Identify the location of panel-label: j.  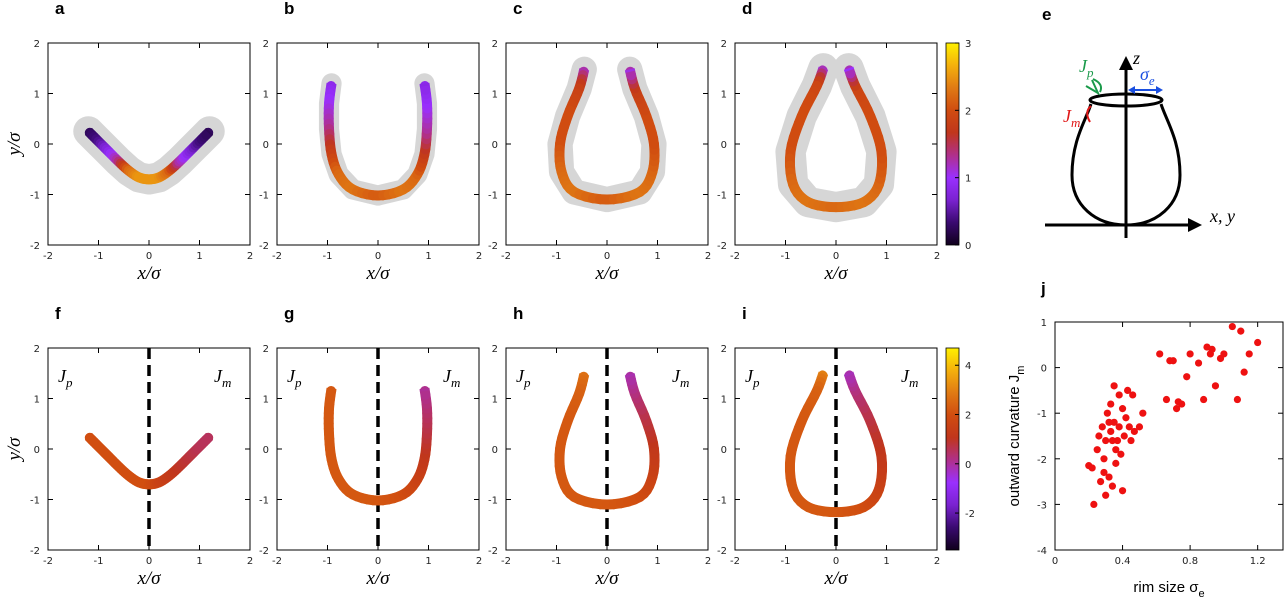
(1043, 288).